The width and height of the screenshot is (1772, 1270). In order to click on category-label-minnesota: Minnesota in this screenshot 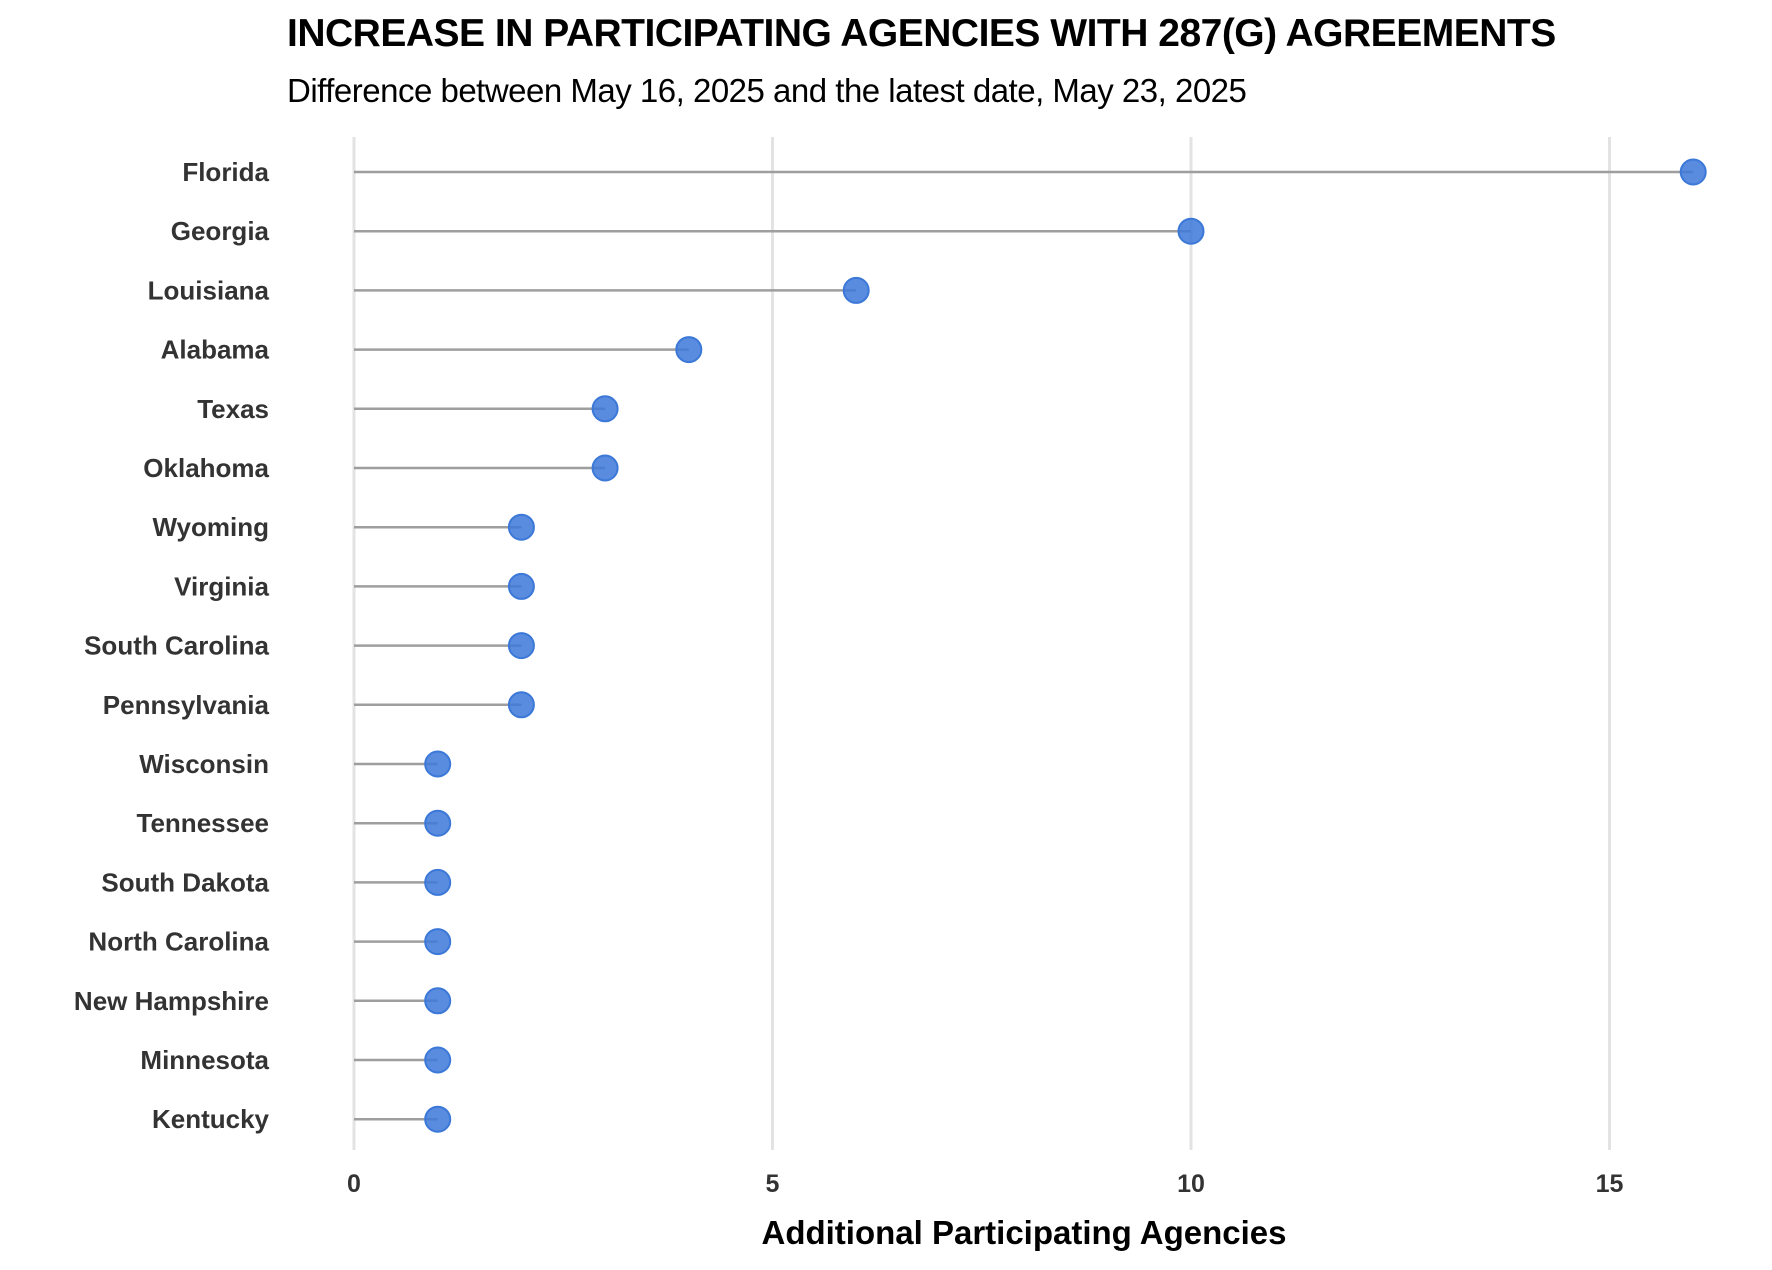, I will do `click(204, 1060)`.